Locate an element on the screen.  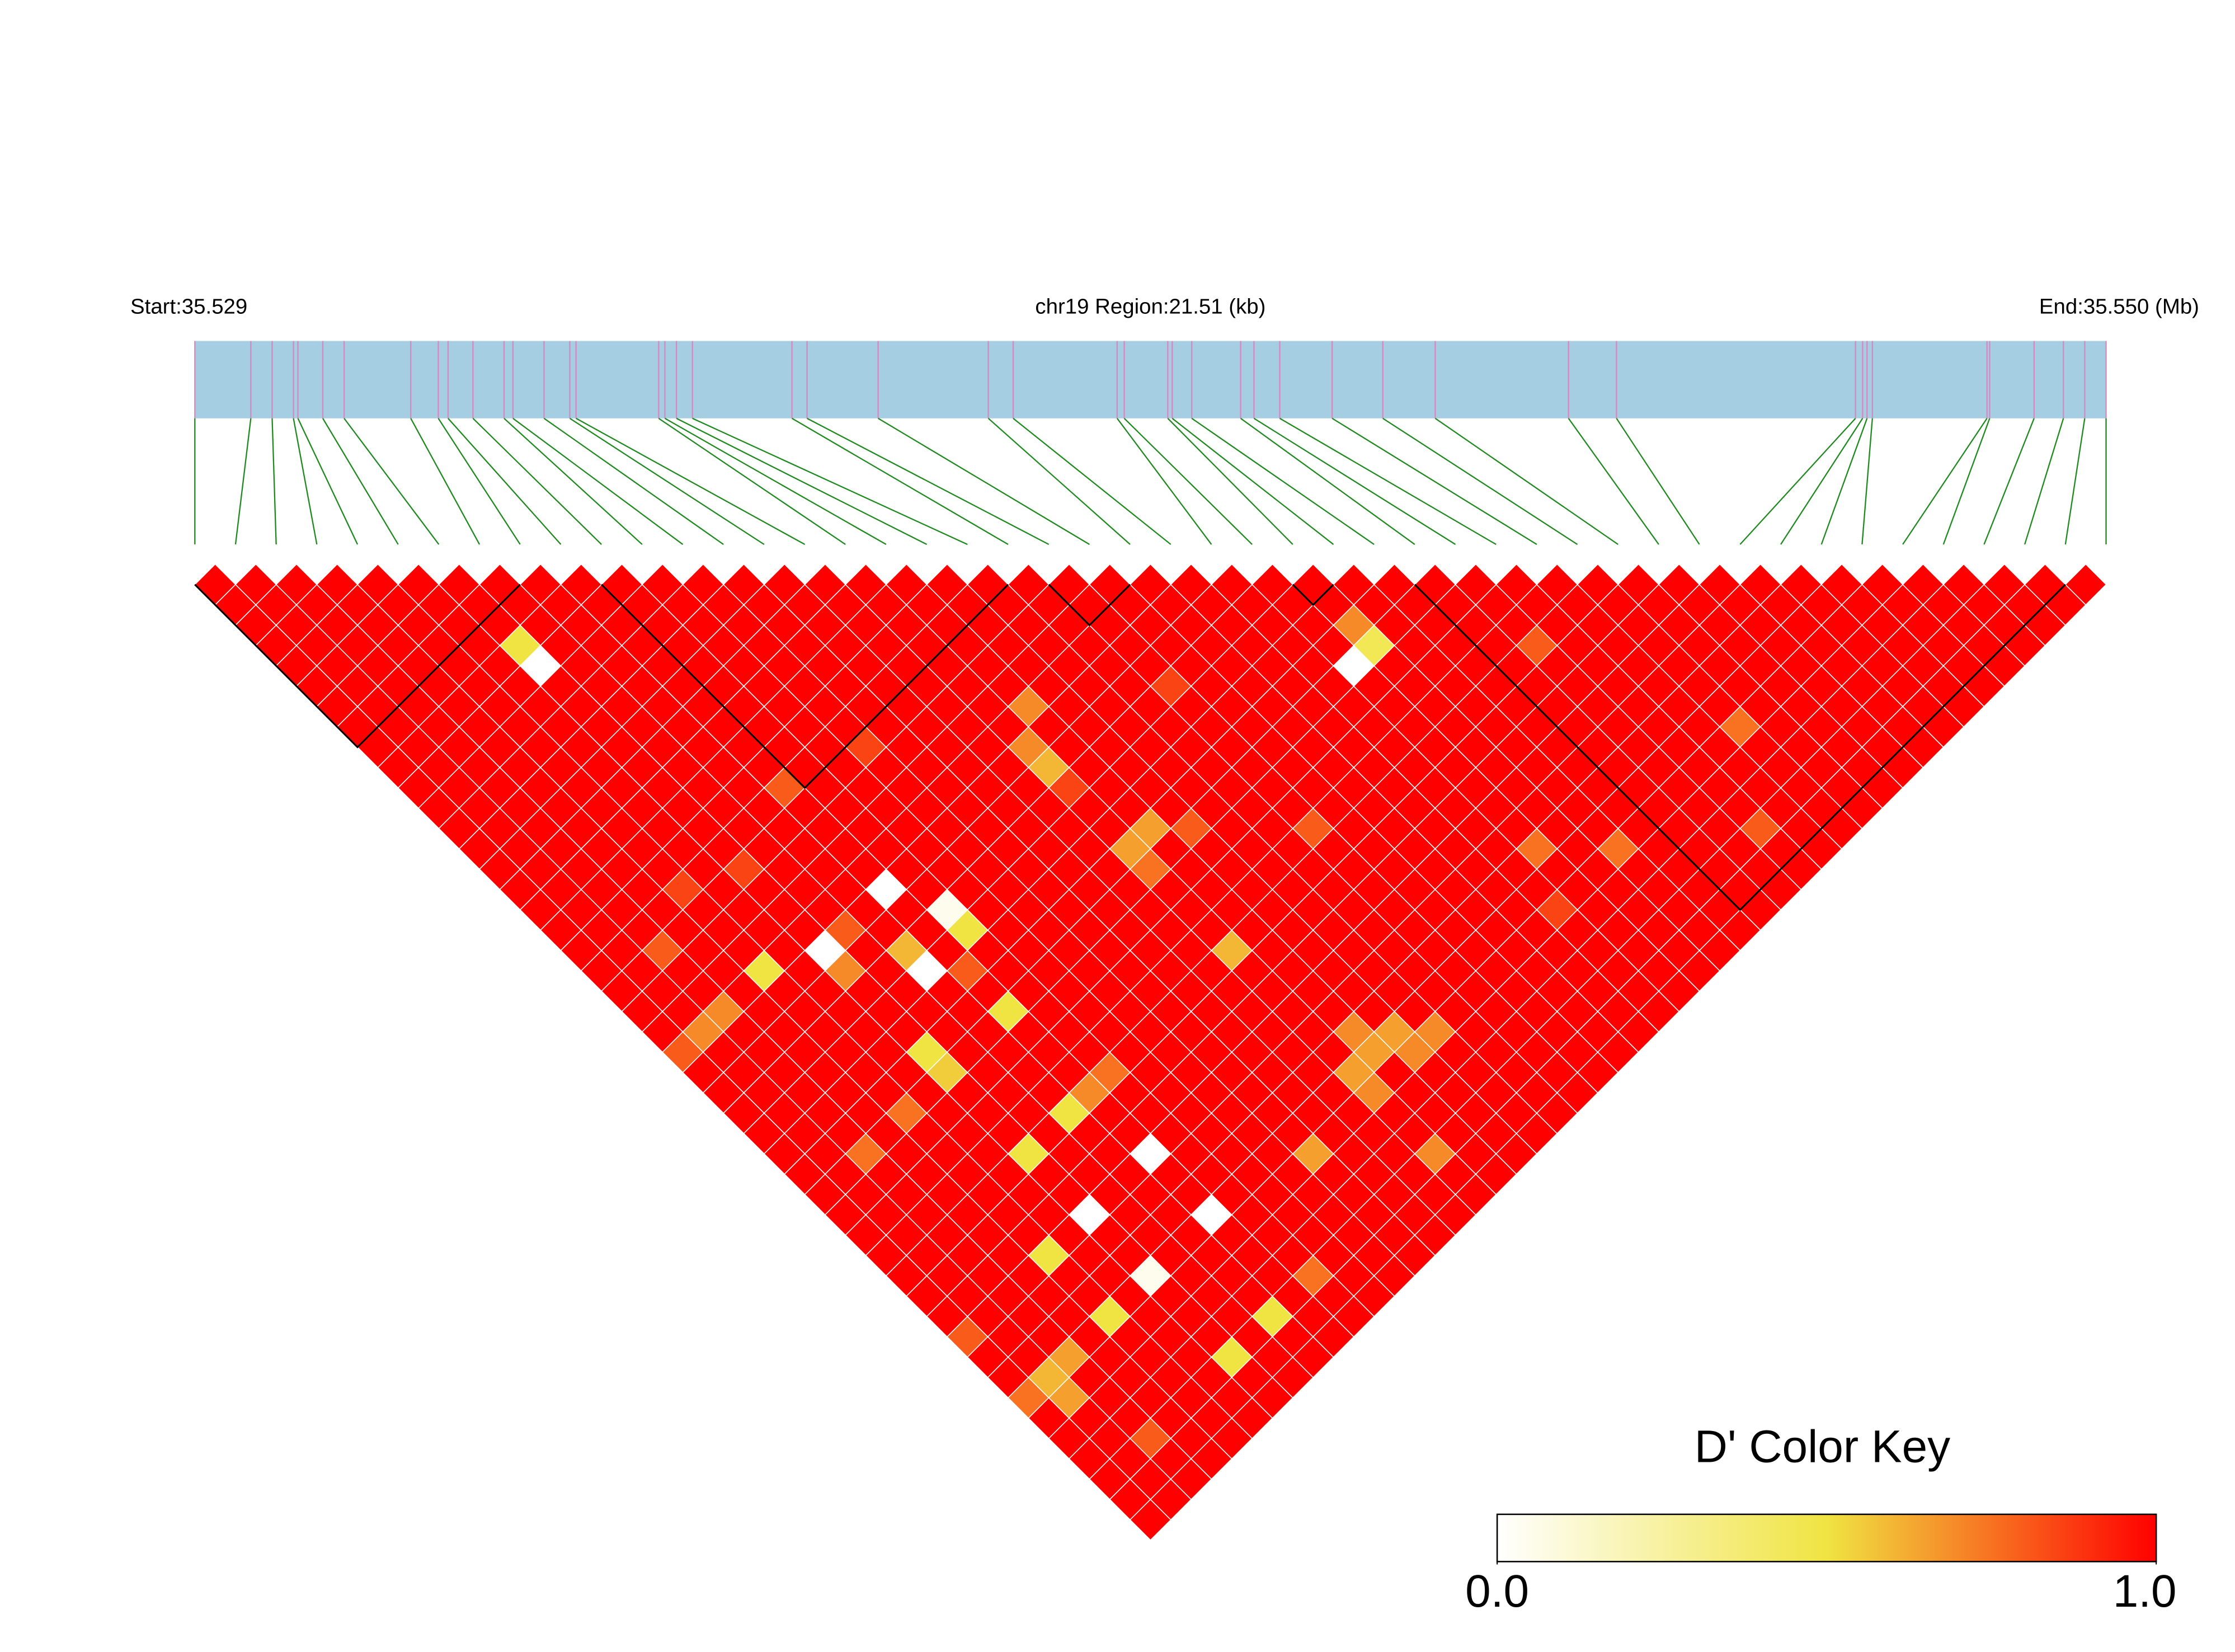
end-label: End:35.550 (Mb) is located at coordinates (2119, 307).